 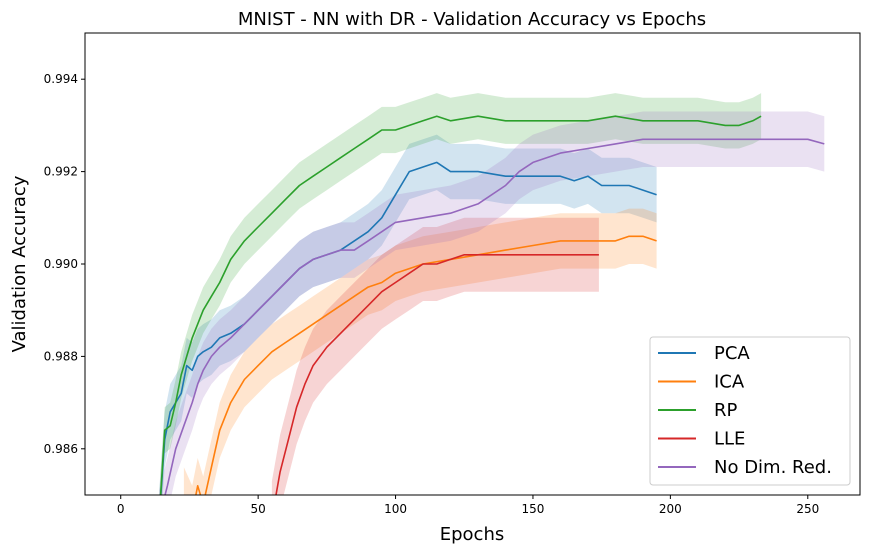 I want to click on legend-label-rp: RP, so click(x=726, y=410).